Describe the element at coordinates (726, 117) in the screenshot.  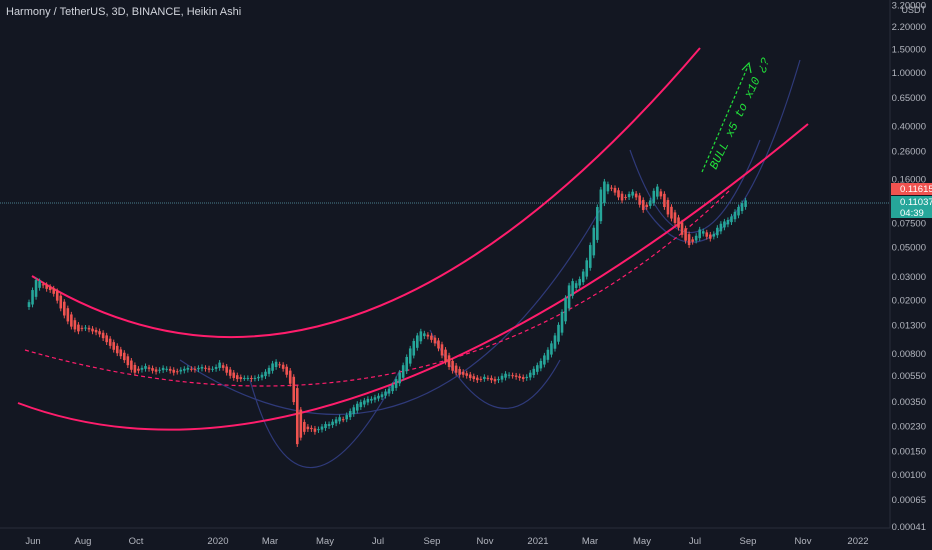
I see `annotation-arrow` at that location.